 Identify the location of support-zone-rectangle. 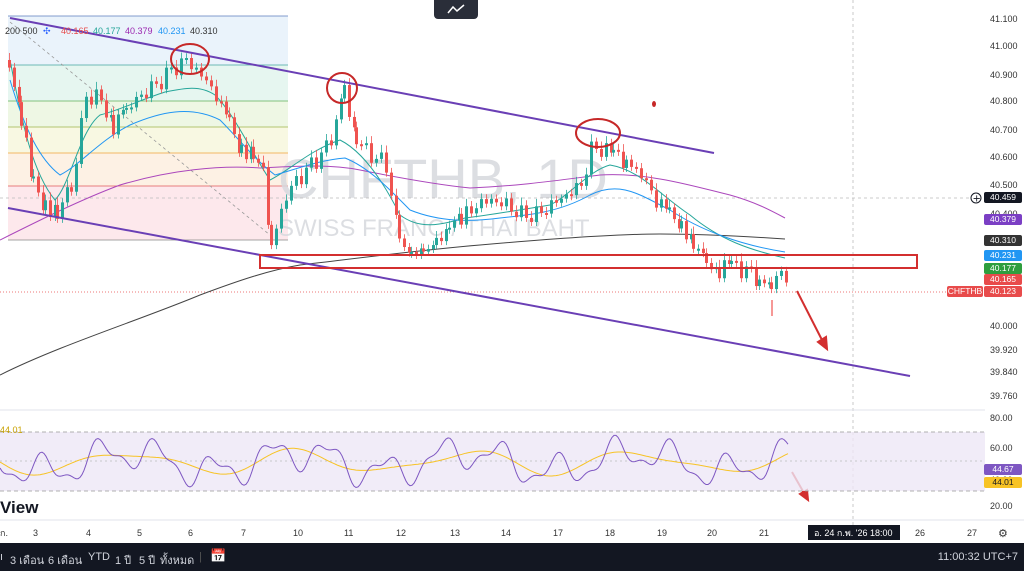
(588, 261).